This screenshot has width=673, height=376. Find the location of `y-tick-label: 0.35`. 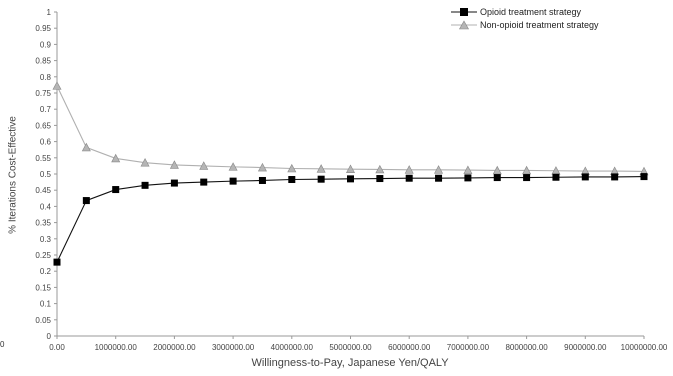

y-tick-label: 0.35 is located at coordinates (43, 223).